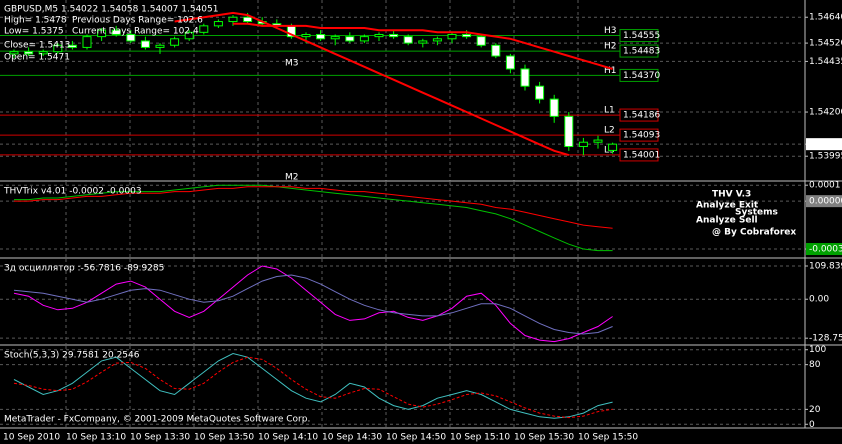 The image size is (842, 444). Describe the element at coordinates (825, 267) in the screenshot. I see `y-tick-label: 109.8394` at that location.